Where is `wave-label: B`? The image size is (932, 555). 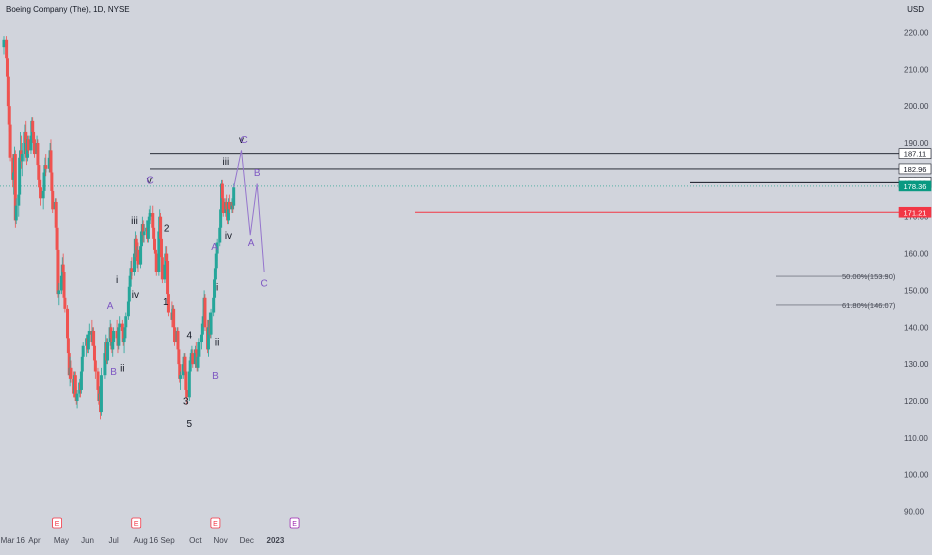
wave-label: B is located at coordinates (215, 376).